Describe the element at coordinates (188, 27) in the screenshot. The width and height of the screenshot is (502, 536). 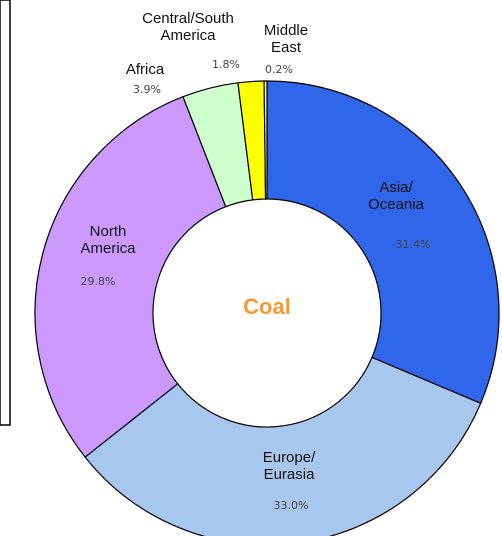
I see `slice-label-4: Central/South America` at that location.